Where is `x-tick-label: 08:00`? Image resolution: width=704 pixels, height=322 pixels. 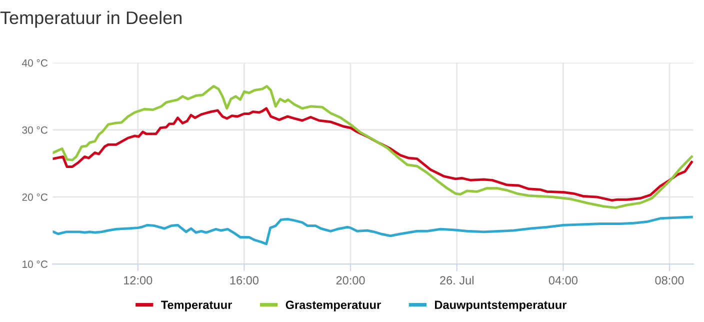
x-tick-label: 08:00 is located at coordinates (669, 280).